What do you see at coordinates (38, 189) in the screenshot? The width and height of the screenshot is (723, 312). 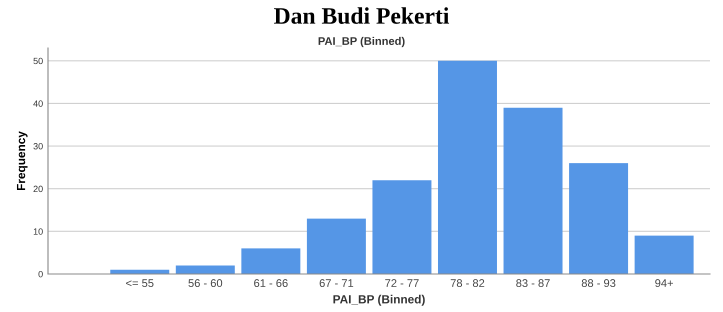 I see `y-tick-label: 20` at bounding box center [38, 189].